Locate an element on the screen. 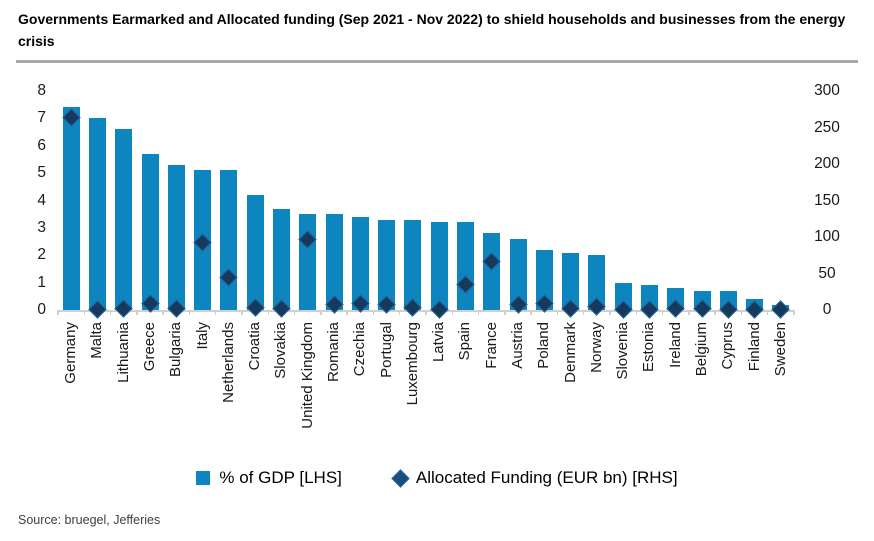 The image size is (874, 541). bar-austria is located at coordinates (518, 274).